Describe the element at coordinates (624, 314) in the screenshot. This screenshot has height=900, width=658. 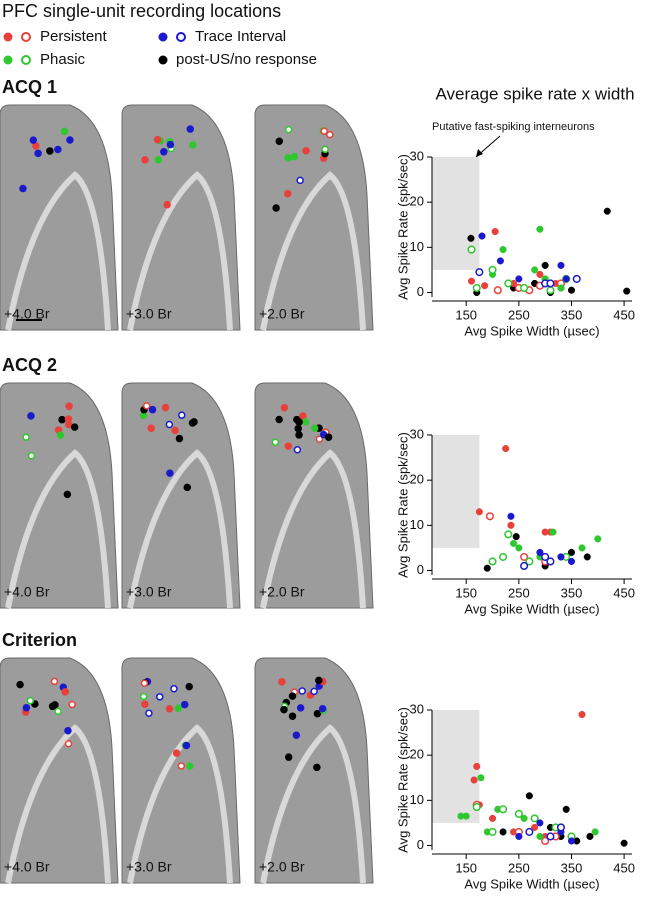
I see `x-tick-label: 450` at that location.